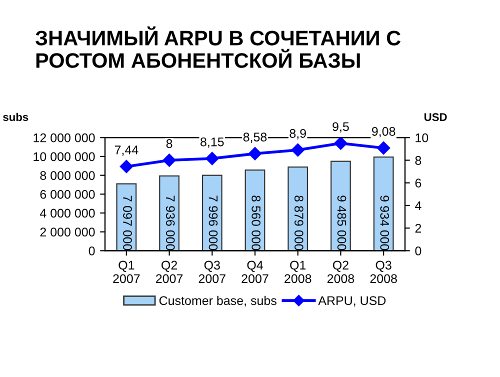 The image size is (500, 377). What do you see at coordinates (213, 223) in the screenshot?
I see `data-label: 7 996 000` at bounding box center [213, 223].